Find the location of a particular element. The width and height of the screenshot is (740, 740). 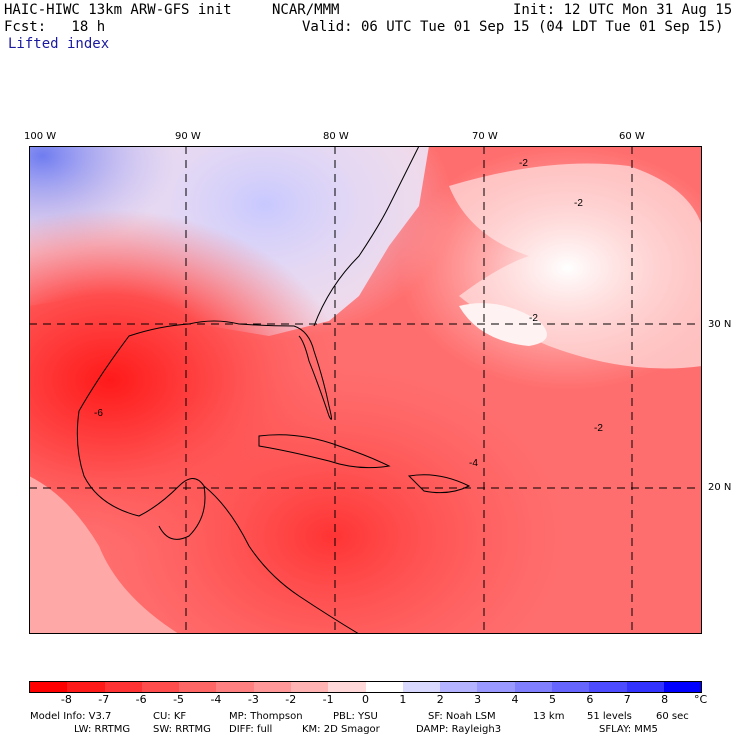

model-info-item: 51 levels is located at coordinates (609, 716).